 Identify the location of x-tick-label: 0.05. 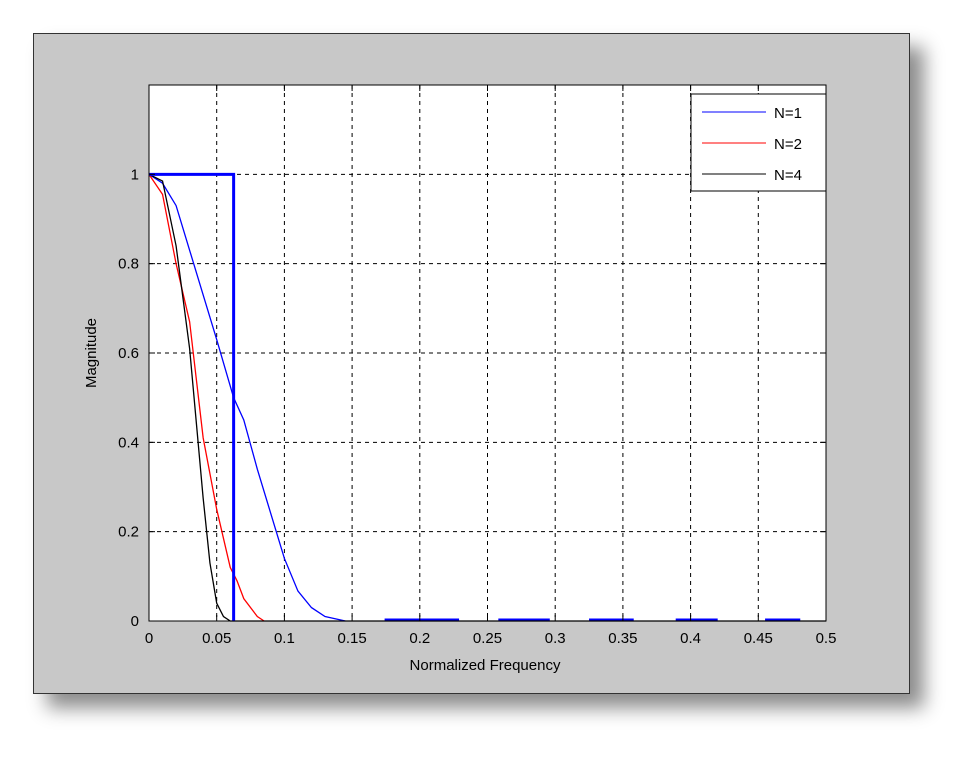
(216, 638).